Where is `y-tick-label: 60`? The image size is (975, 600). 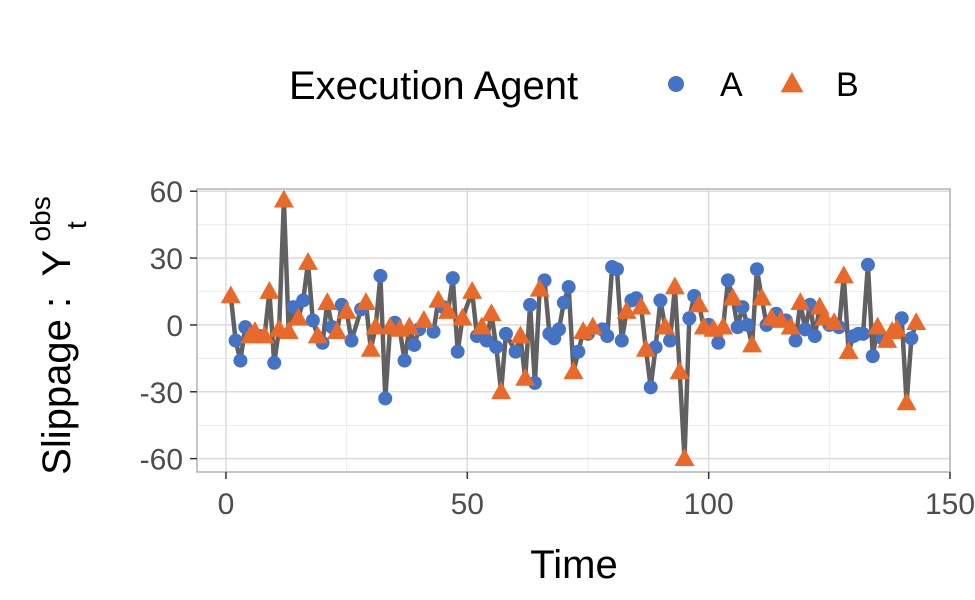
y-tick-label: 60 is located at coordinates (166, 192).